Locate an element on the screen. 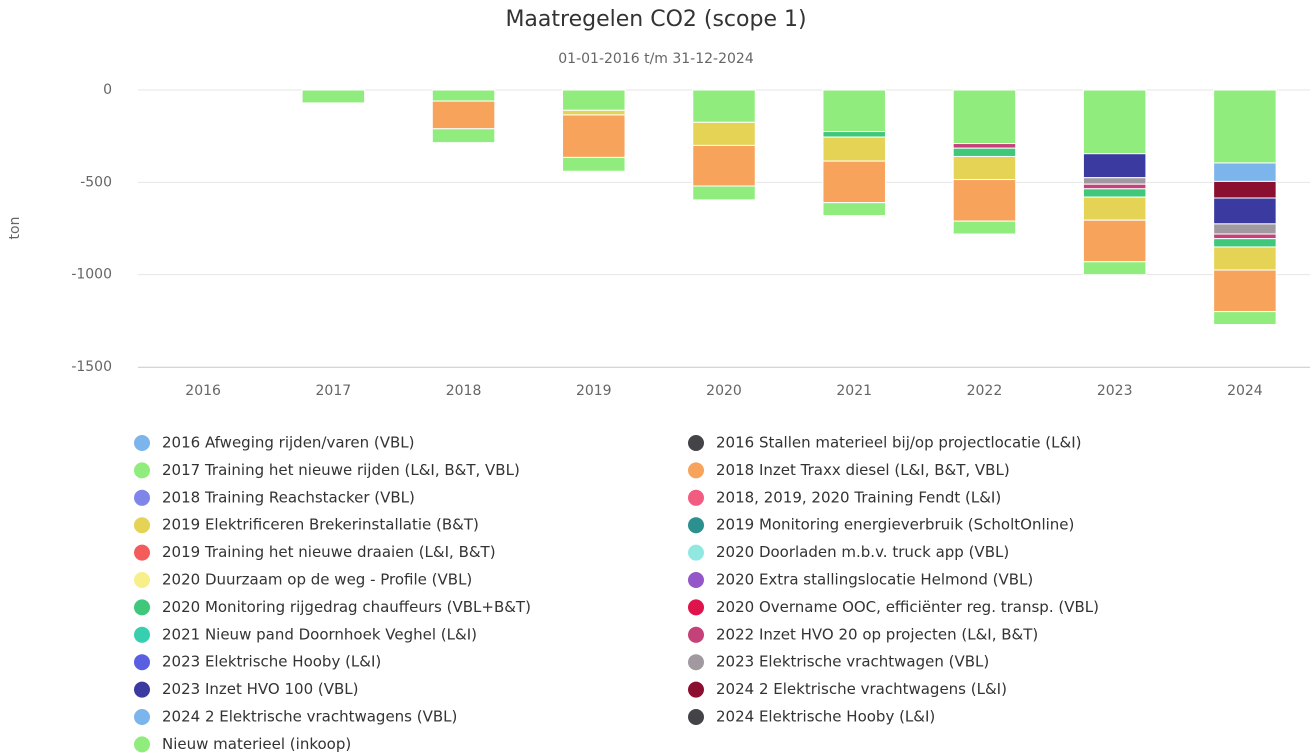 The image size is (1313, 753). y-tick-label: -1000 is located at coordinates (91, 275).